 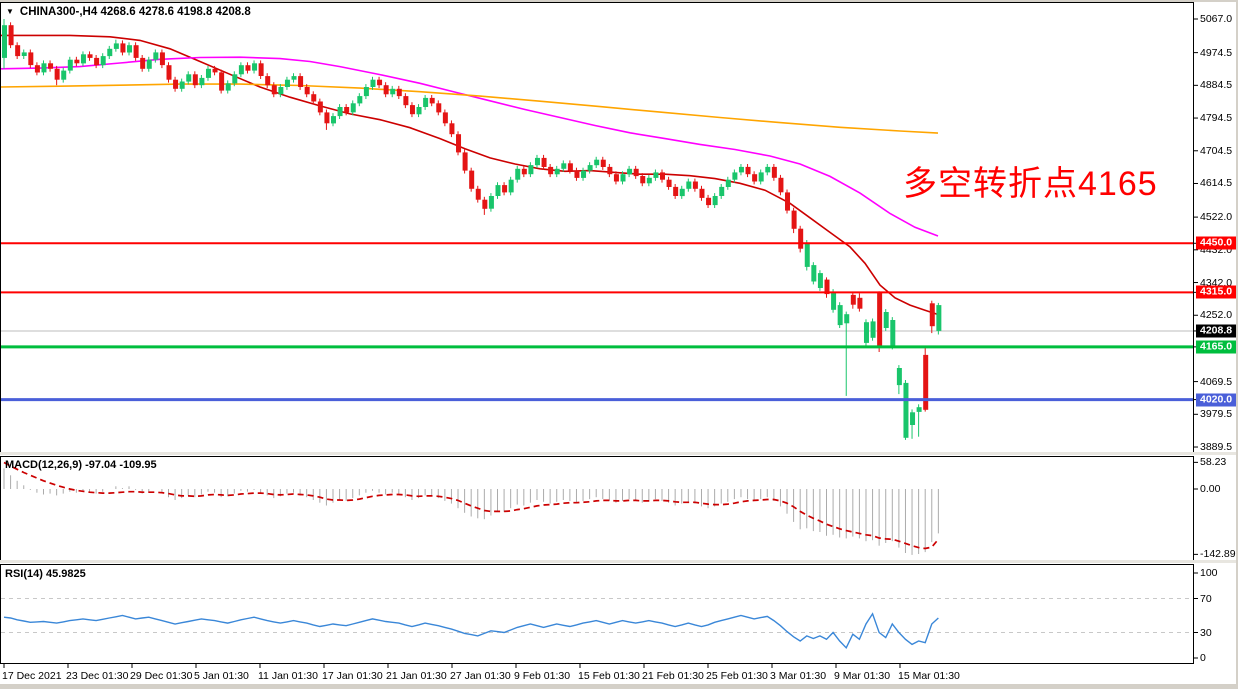 What do you see at coordinates (221, 676) in the screenshot?
I see `date-tick-label: 5 Jan 01:30` at bounding box center [221, 676].